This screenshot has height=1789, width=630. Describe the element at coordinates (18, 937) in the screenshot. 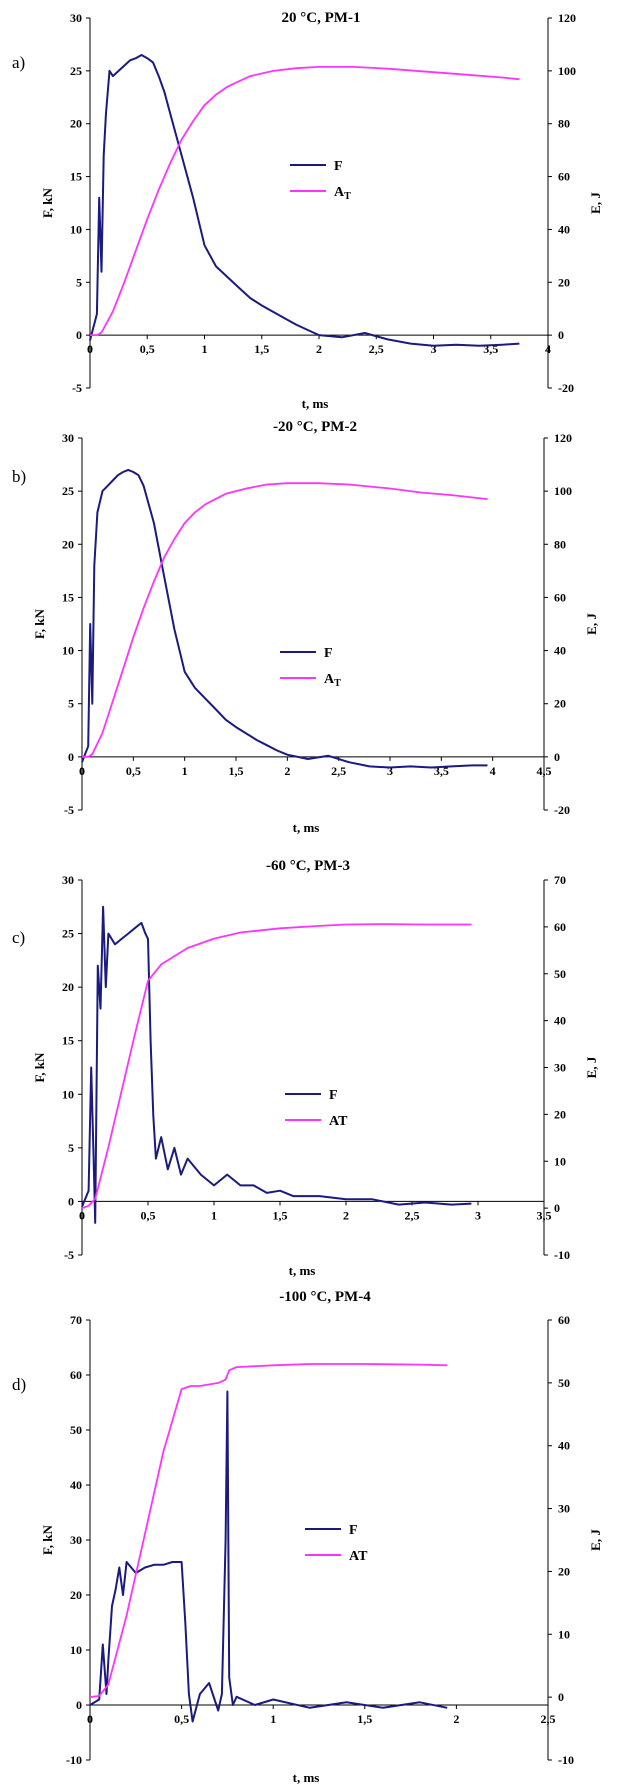

I see `panel-letter: c)` at that location.